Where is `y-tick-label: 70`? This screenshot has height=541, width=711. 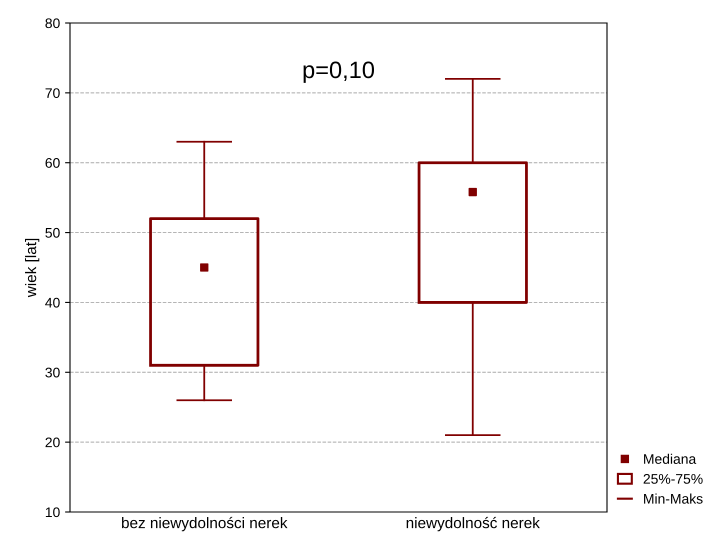
y-tick-label: 70 is located at coordinates (53, 93).